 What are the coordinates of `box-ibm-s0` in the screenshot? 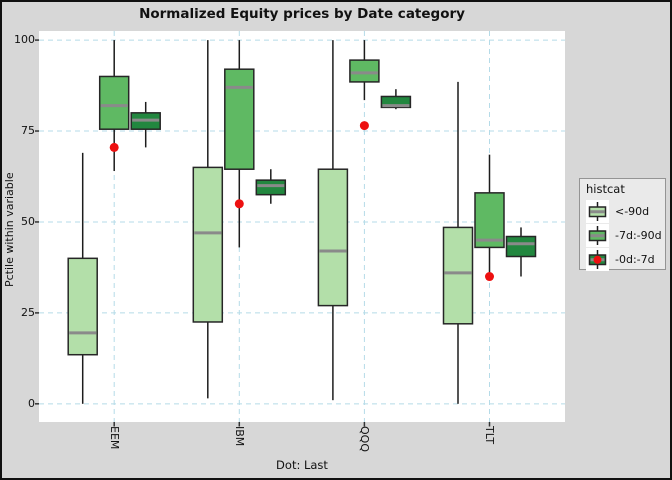 It's located at (208, 244).